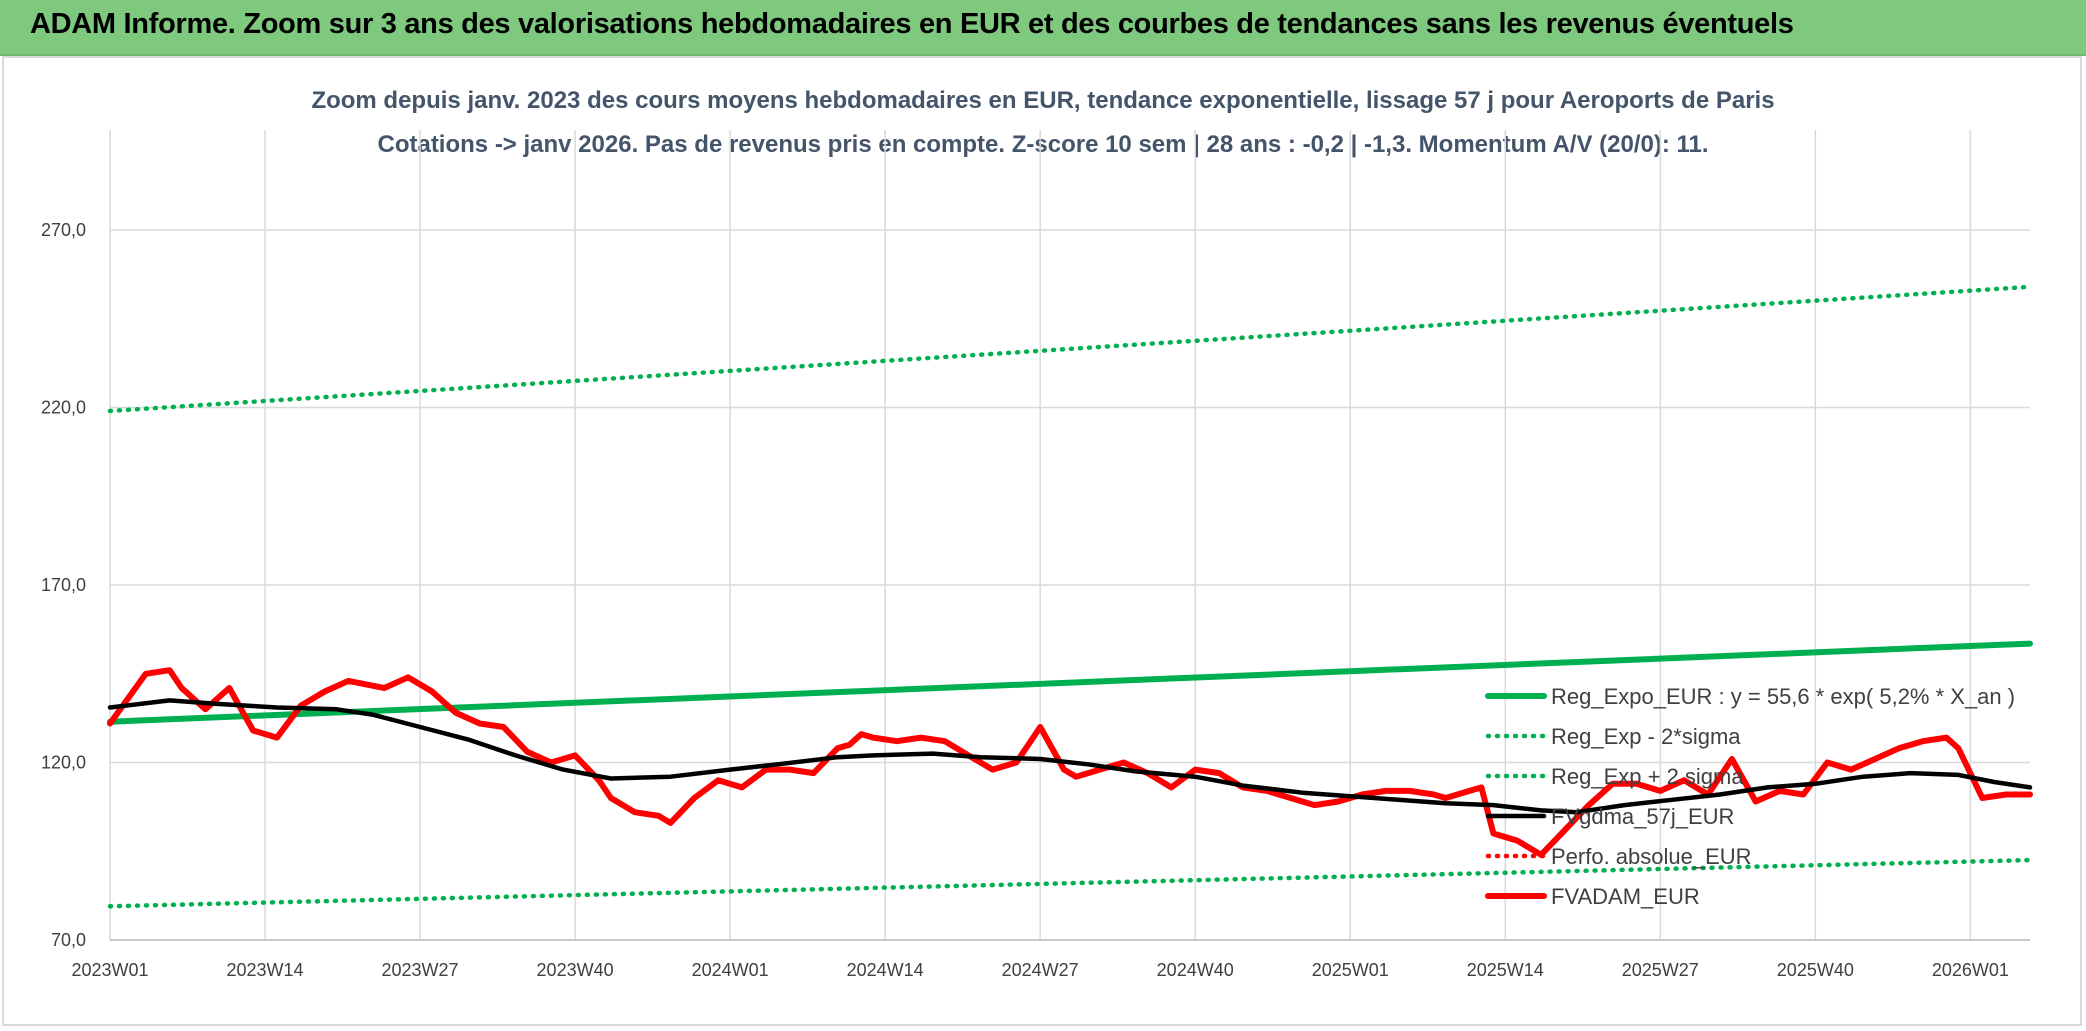 This screenshot has height=1031, width=2086. I want to click on x-tick-label: 2023W14, so click(264, 970).